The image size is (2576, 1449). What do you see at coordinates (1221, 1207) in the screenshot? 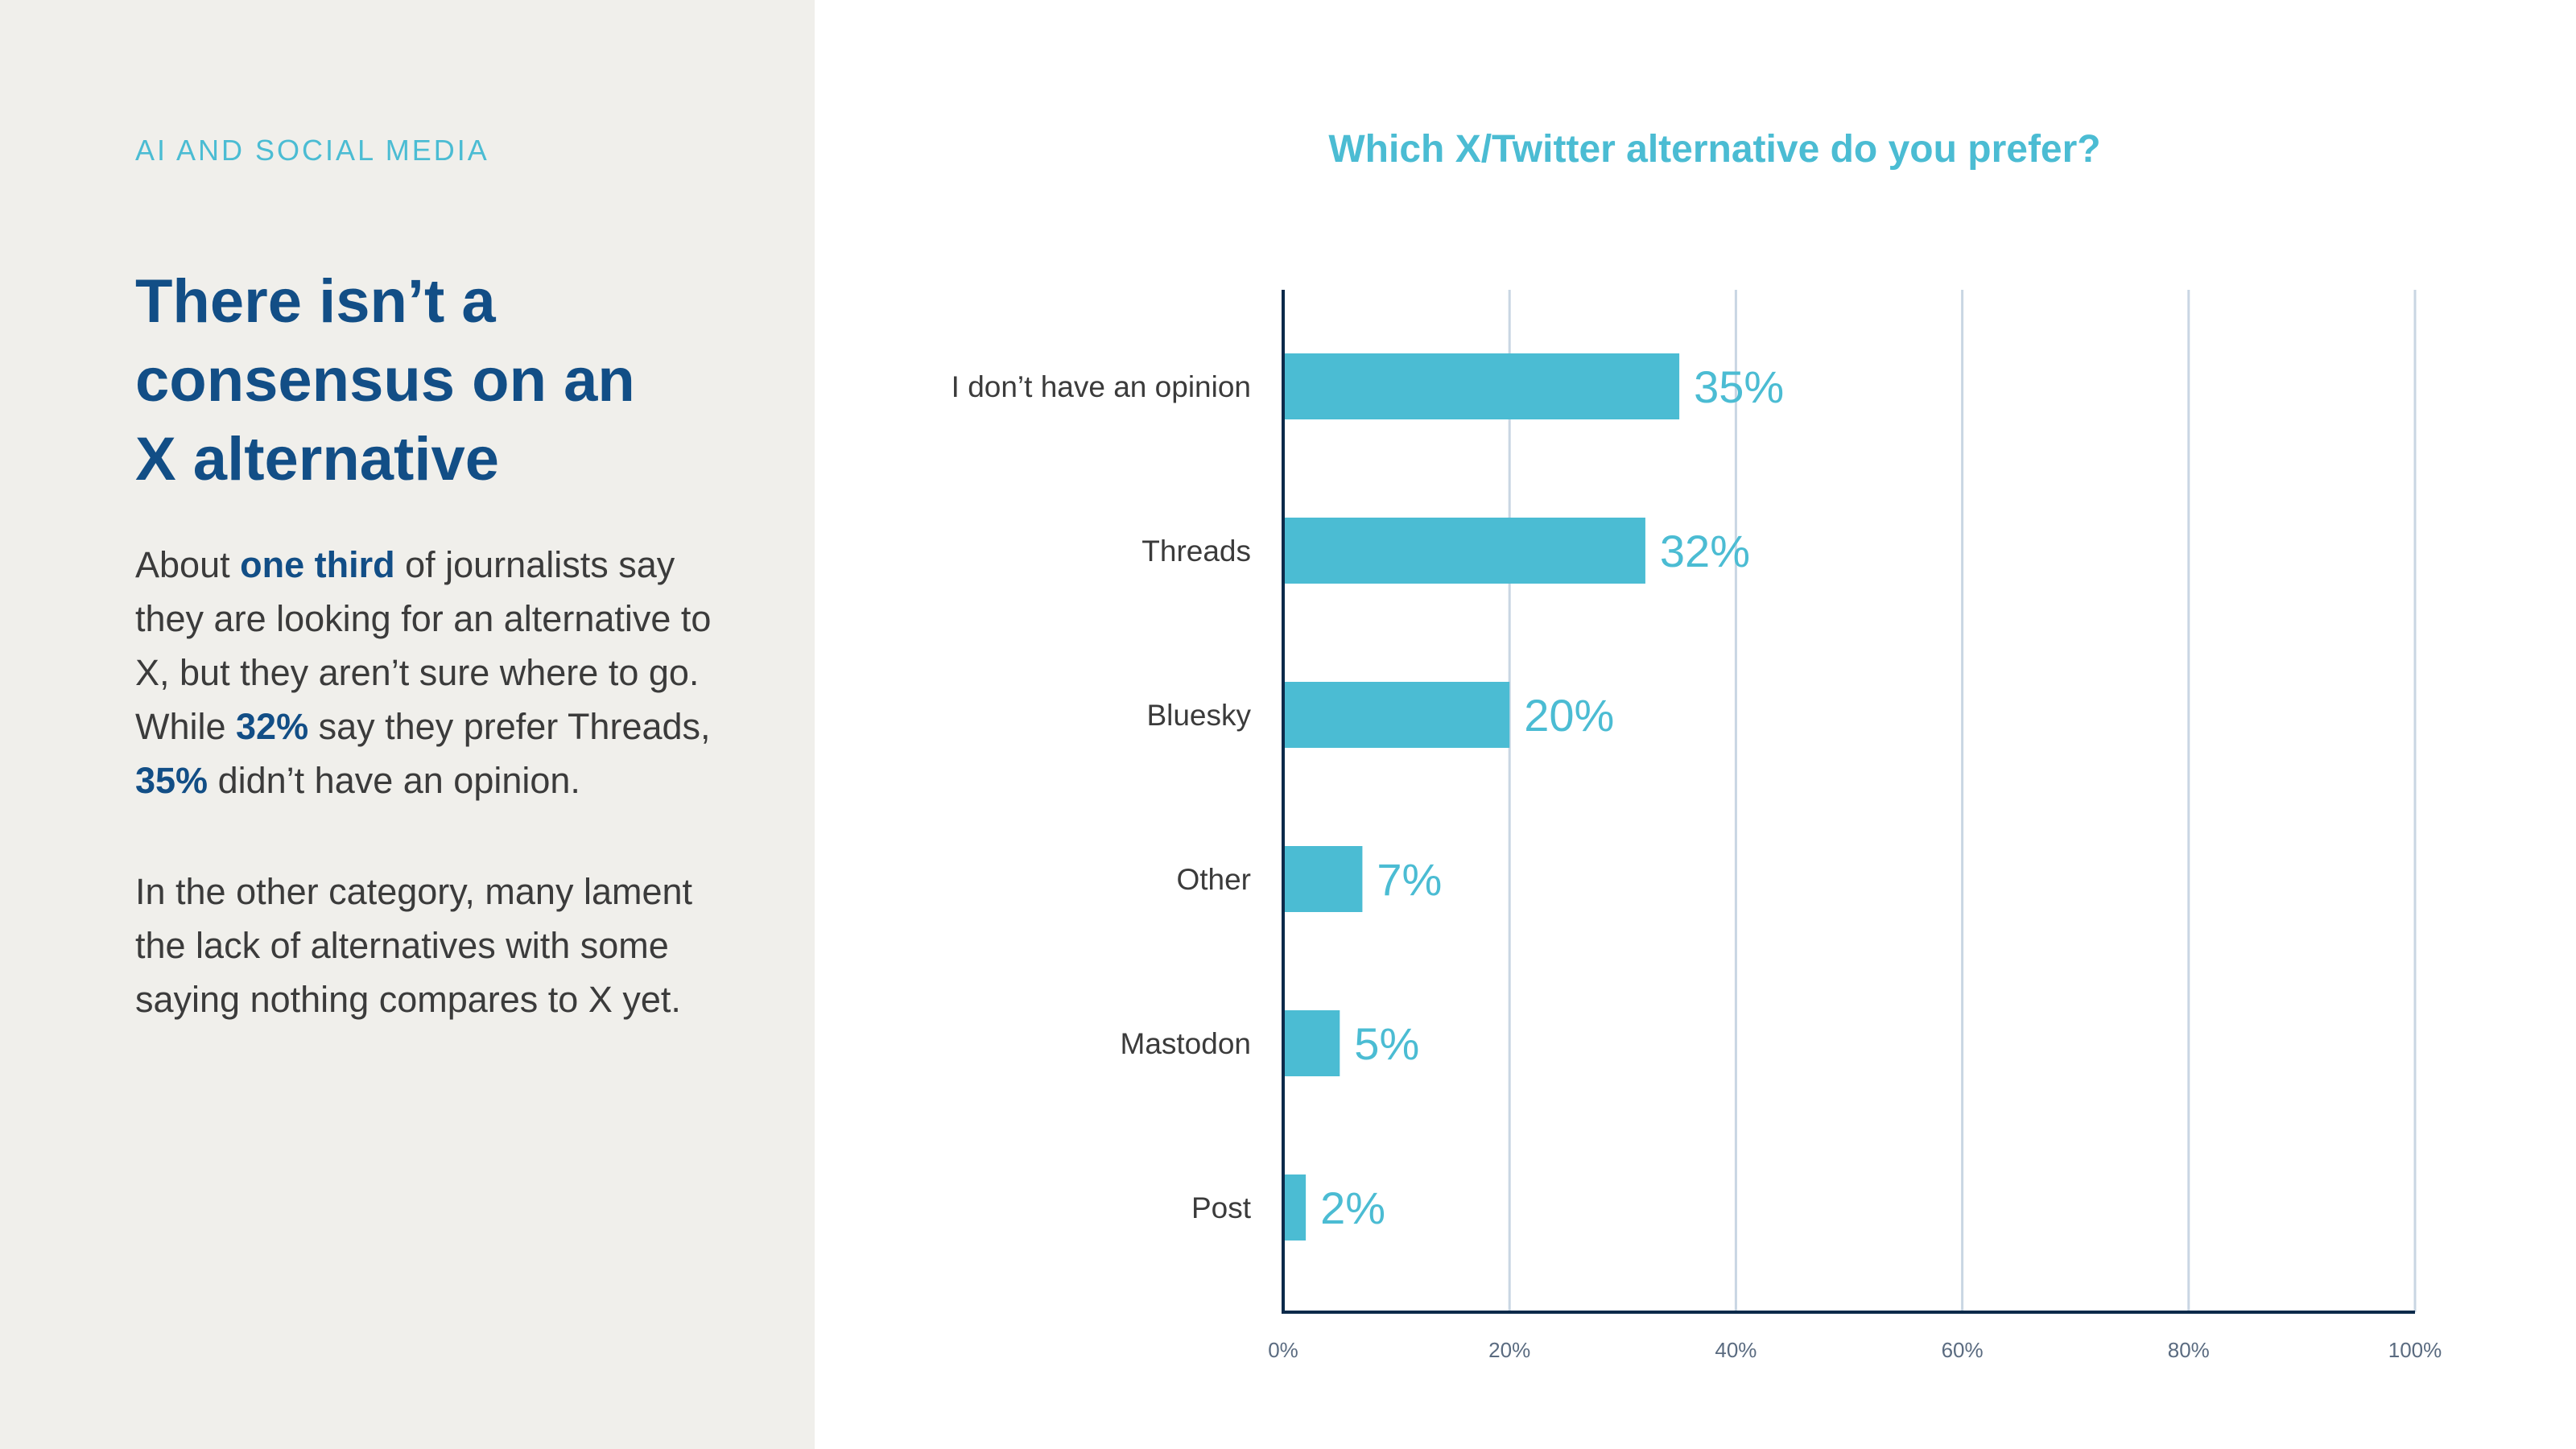
I see `category-label-5: Post` at bounding box center [1221, 1207].